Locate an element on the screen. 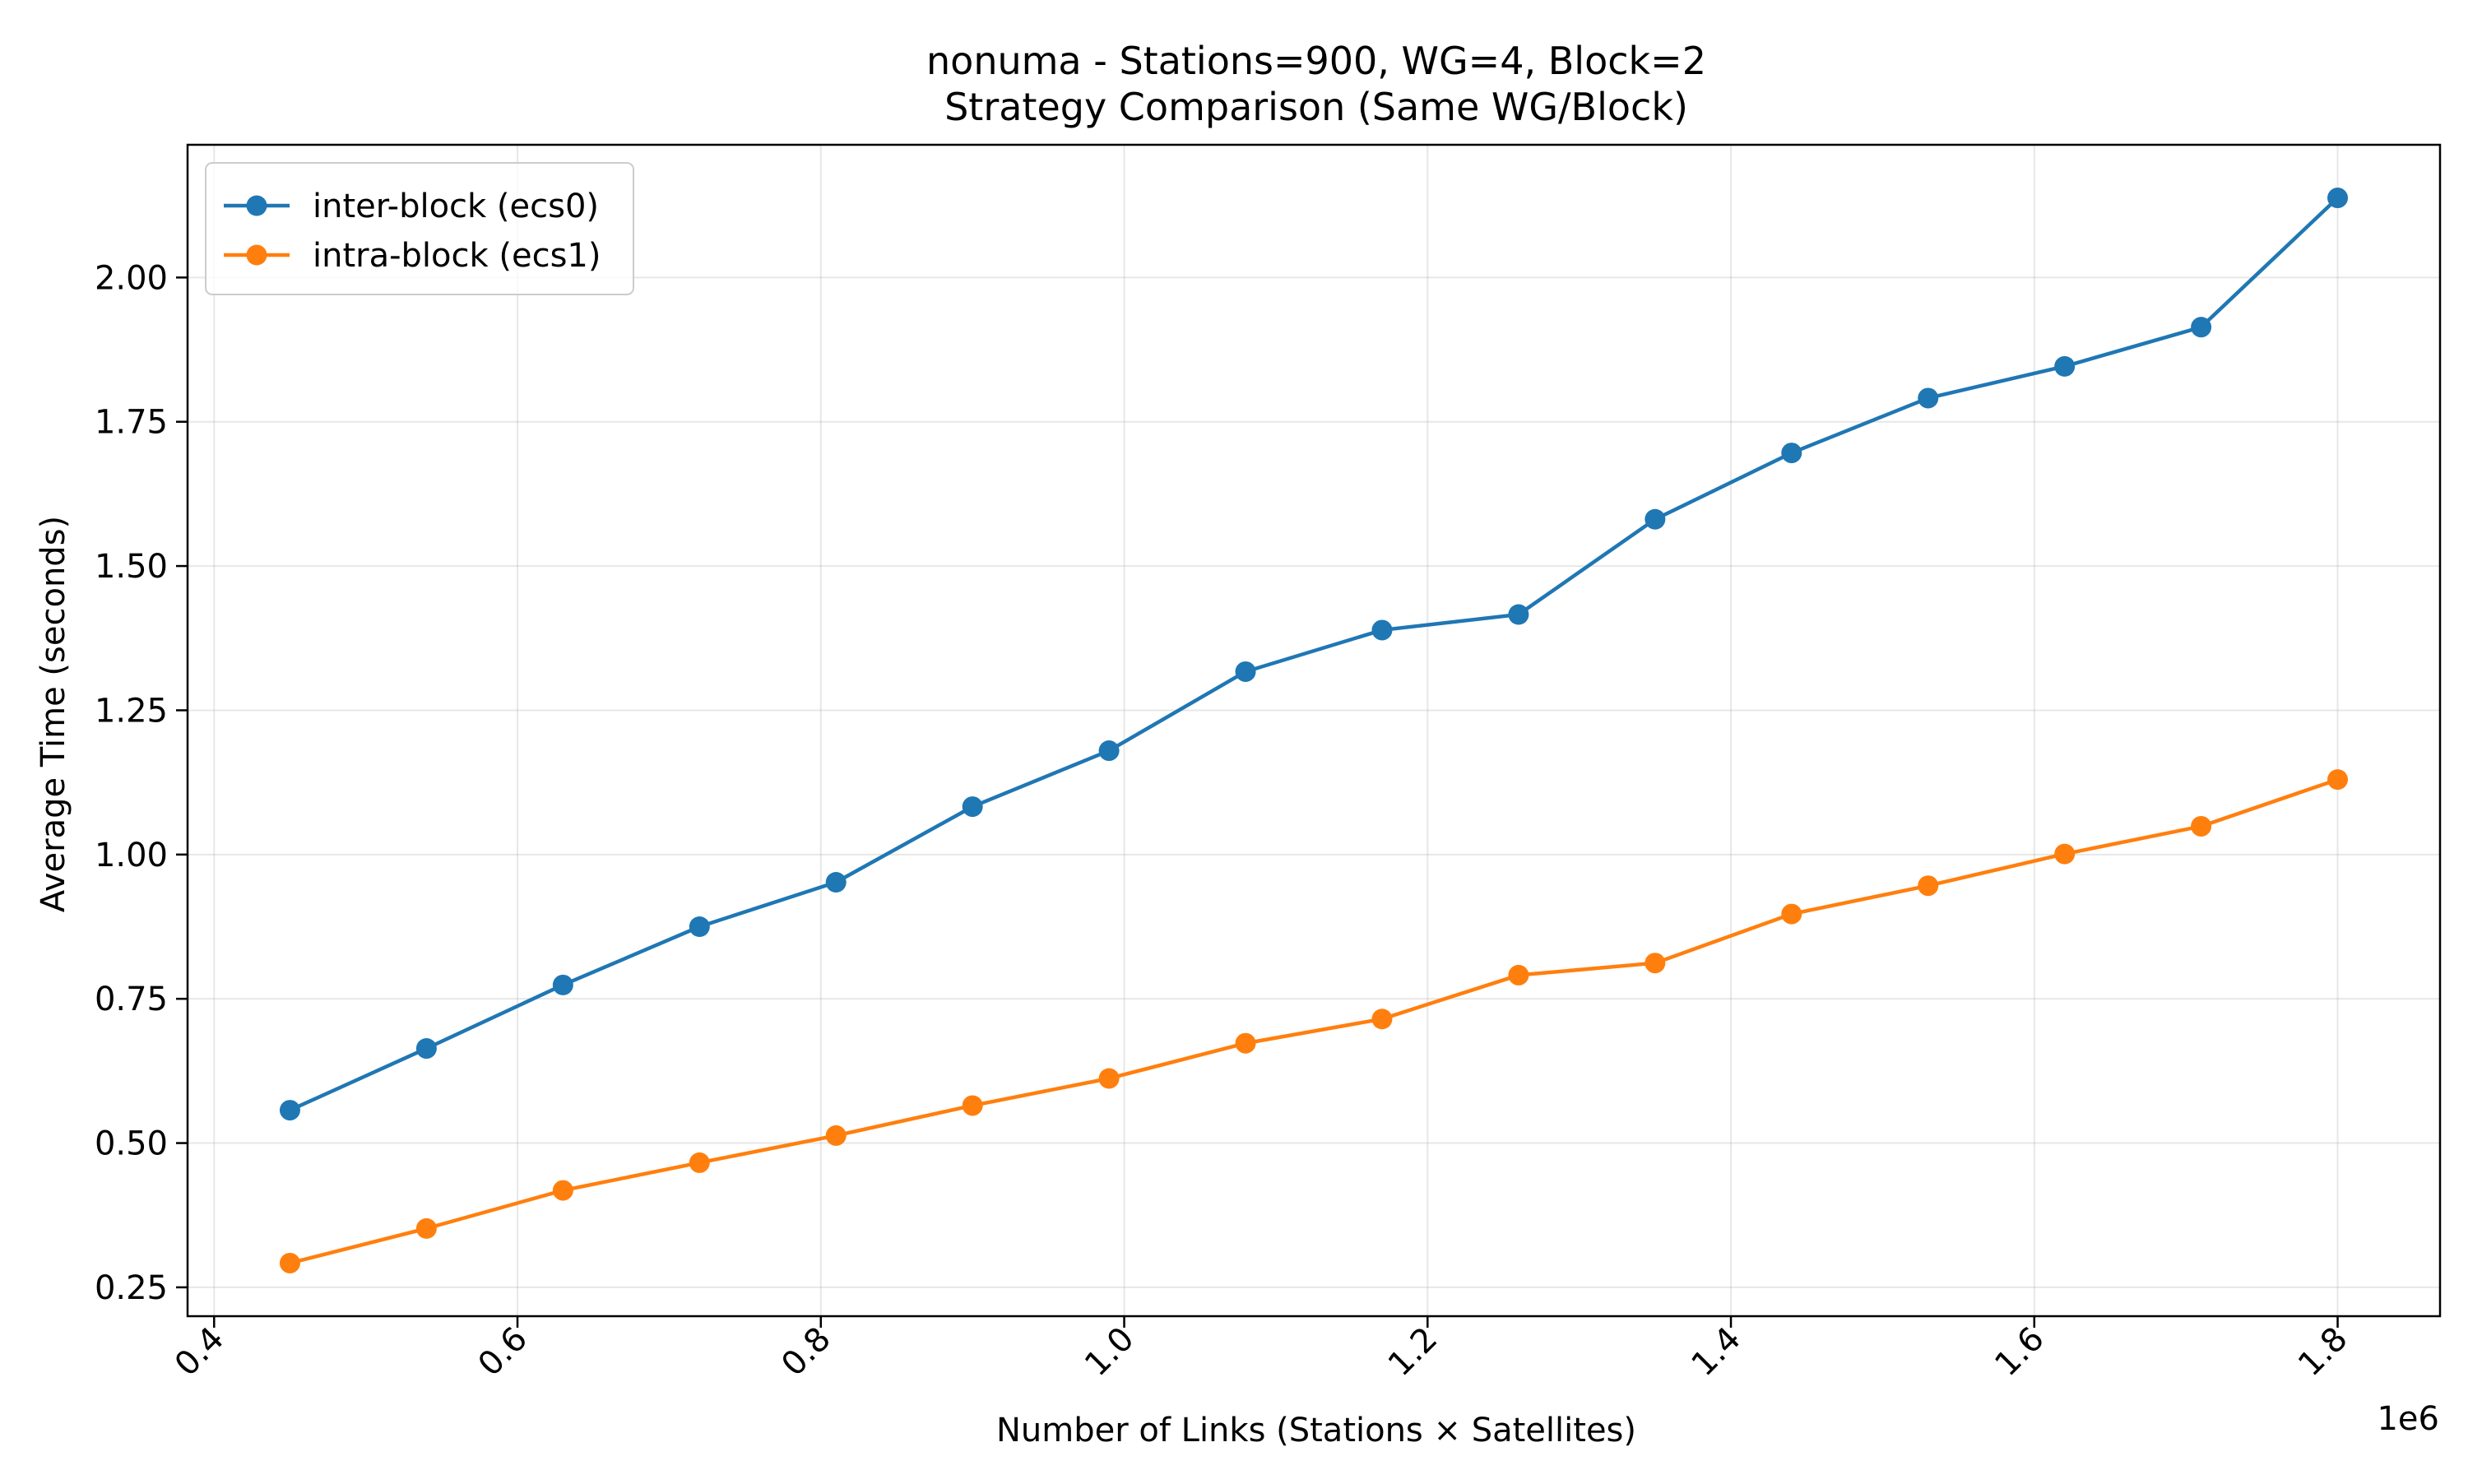  legend-box is located at coordinates (419, 228).